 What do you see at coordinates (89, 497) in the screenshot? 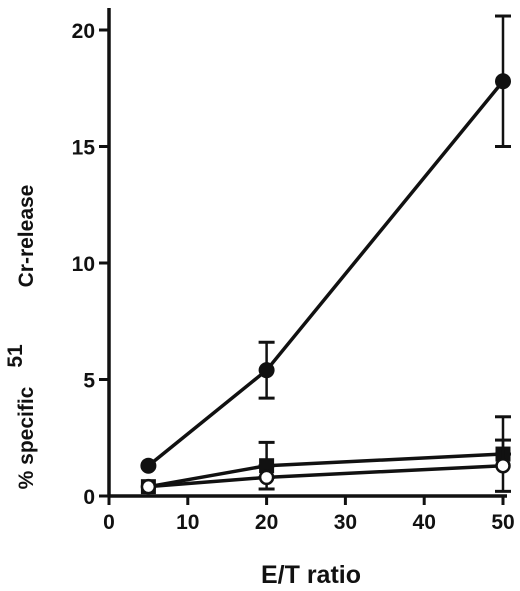
I see `y-tick-label-0: 0` at bounding box center [89, 497].